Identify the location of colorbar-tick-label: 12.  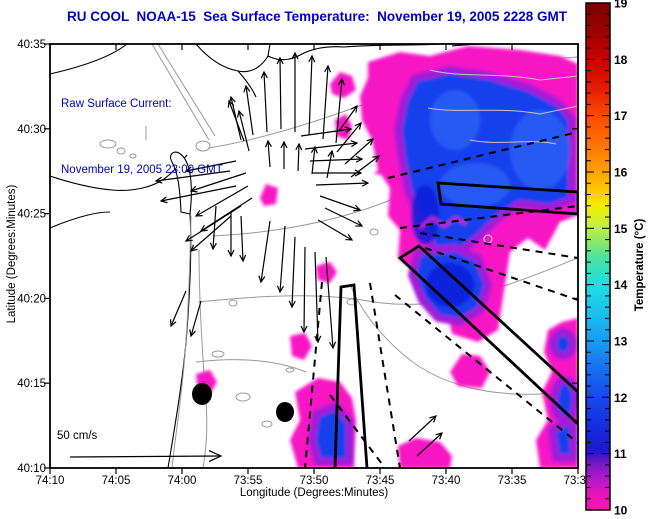
(621, 398).